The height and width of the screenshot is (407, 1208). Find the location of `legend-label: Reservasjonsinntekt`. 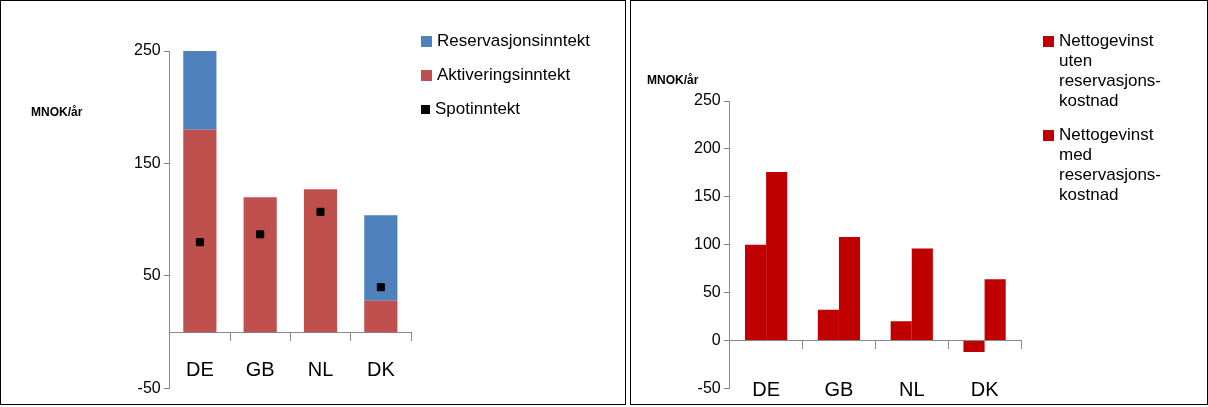

legend-label: Reservasjonsinntekt is located at coordinates (514, 41).